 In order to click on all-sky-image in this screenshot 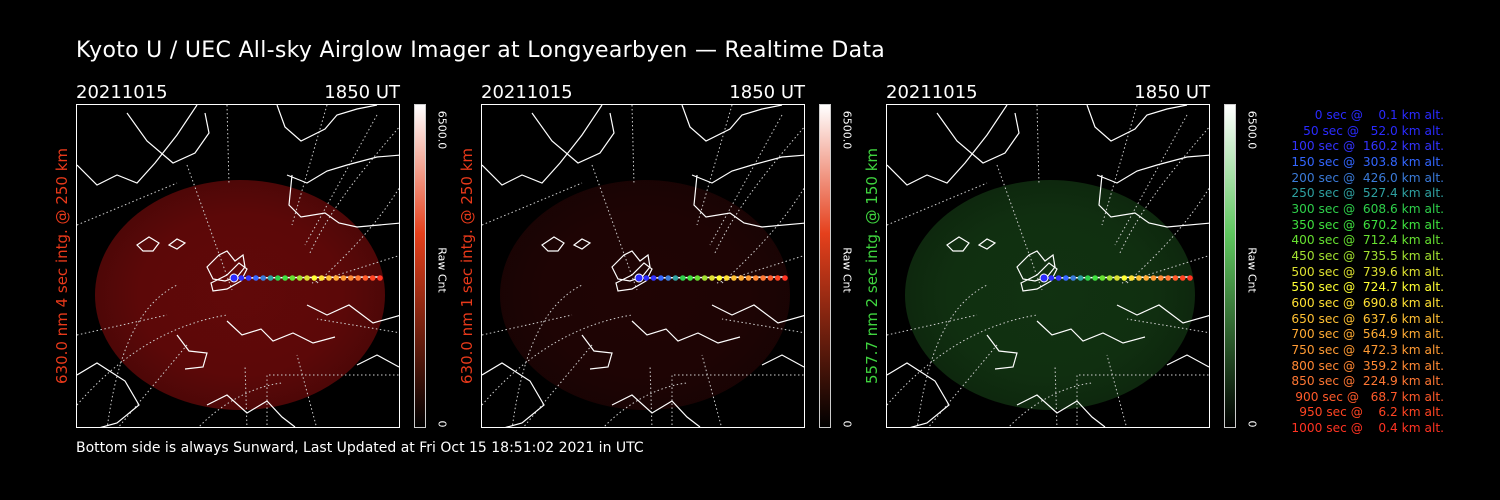, I will do `click(1048, 266)`.